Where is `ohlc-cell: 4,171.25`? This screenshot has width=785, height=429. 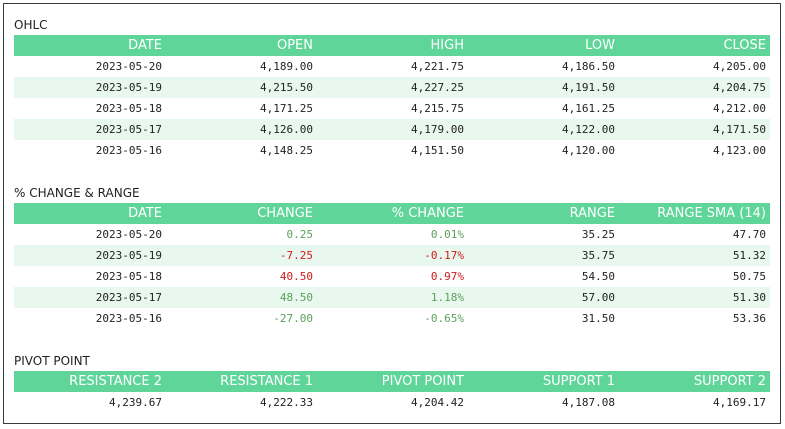 ohlc-cell: 4,171.25 is located at coordinates (286, 108).